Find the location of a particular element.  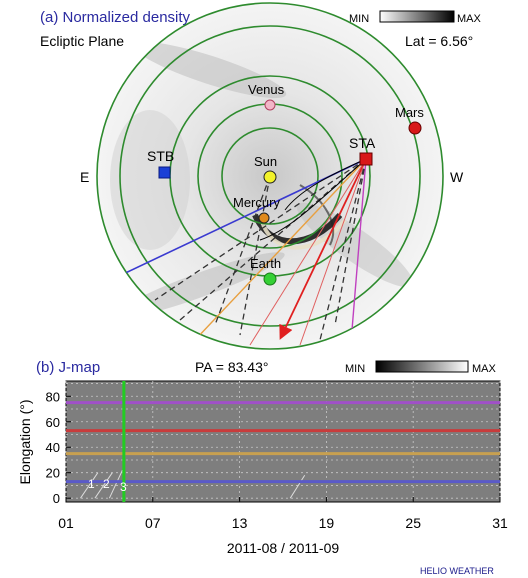

x-tick-label: 07 is located at coordinates (153, 523).